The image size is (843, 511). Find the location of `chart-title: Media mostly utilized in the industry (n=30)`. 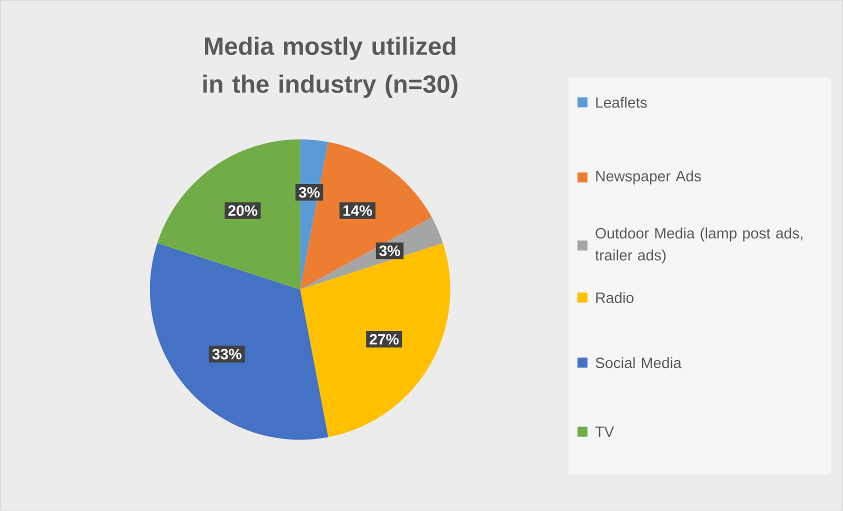

chart-title: Media mostly utilized in the industry (n=30) is located at coordinates (330, 67).